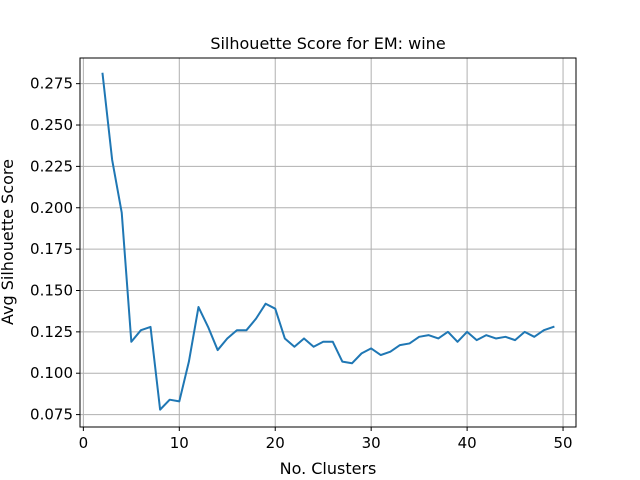 The width and height of the screenshot is (640, 480). Describe the element at coordinates (51, 373) in the screenshot. I see `y-tick-label: 0.100` at that location.